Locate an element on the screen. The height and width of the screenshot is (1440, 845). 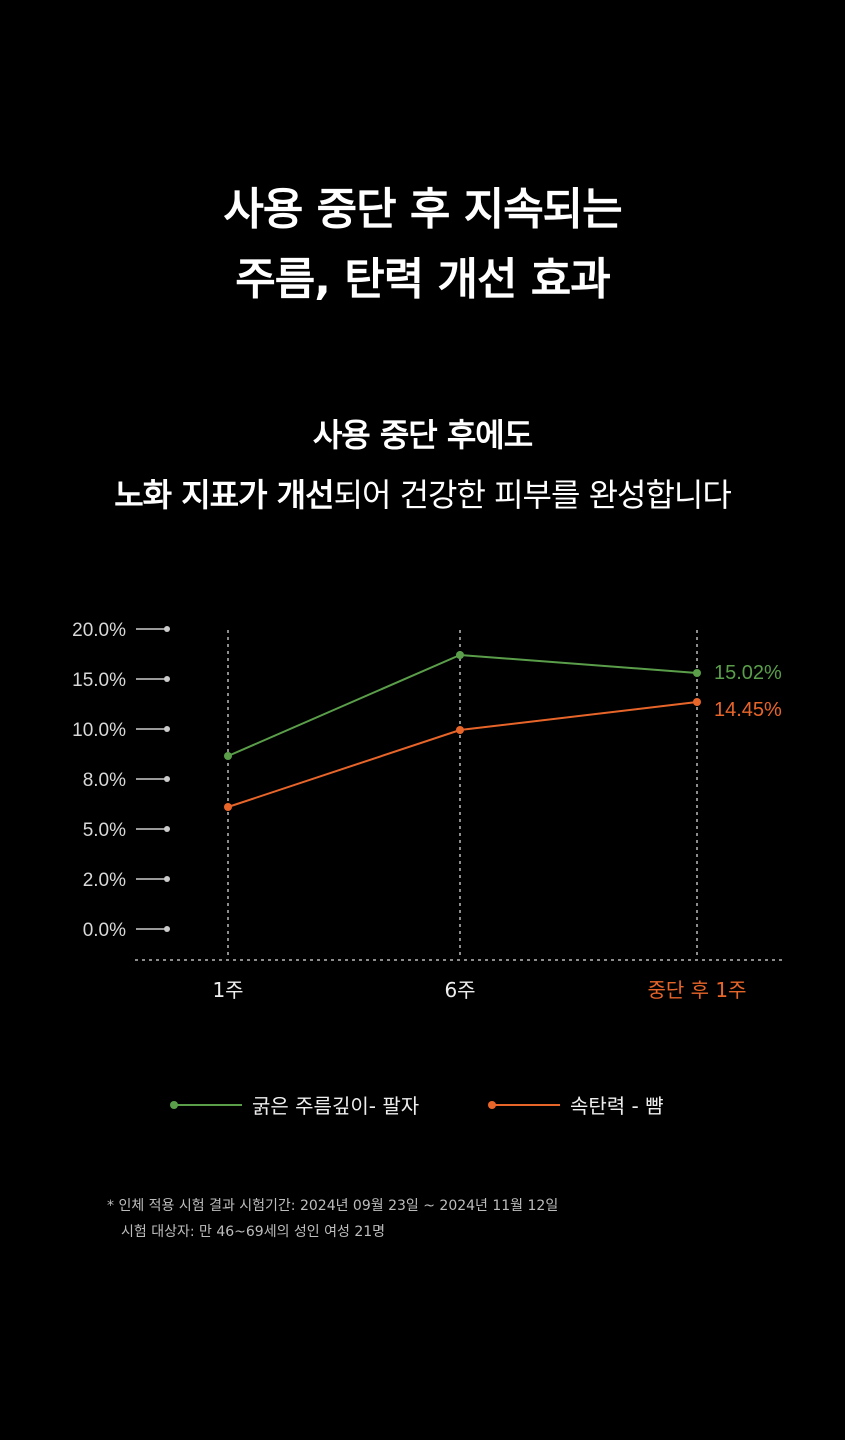
y-tick: 8.0% is located at coordinates (126, 780).